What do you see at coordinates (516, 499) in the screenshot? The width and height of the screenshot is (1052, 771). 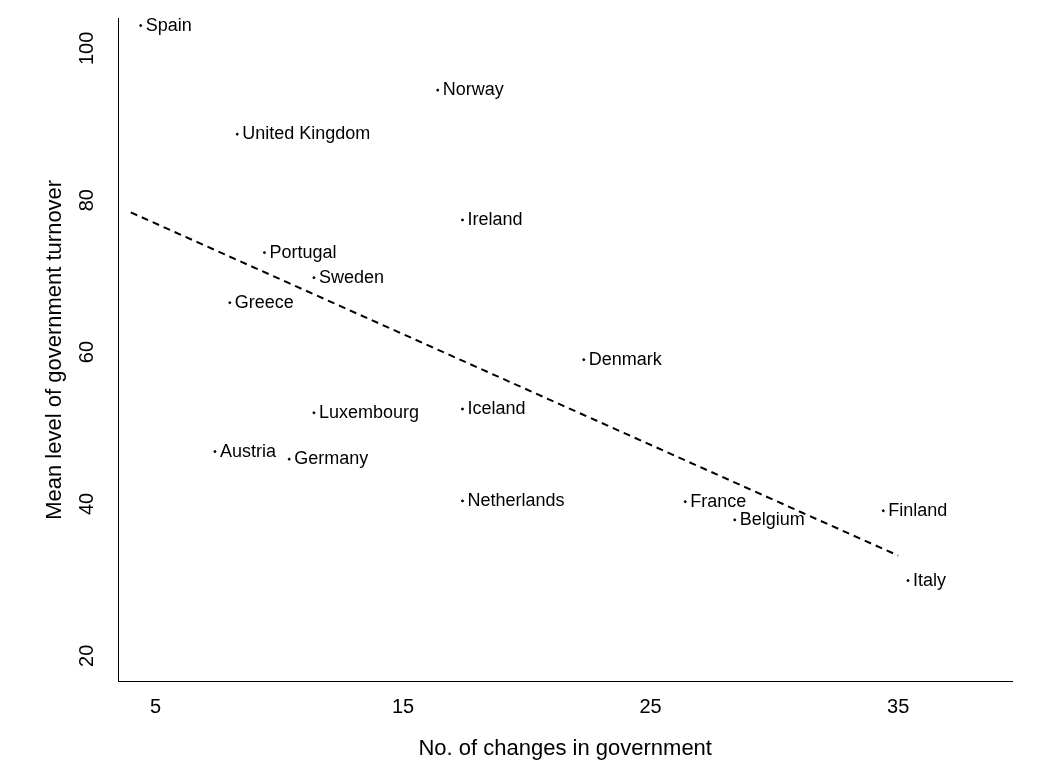 I see `annotation: Netherlands` at bounding box center [516, 499].